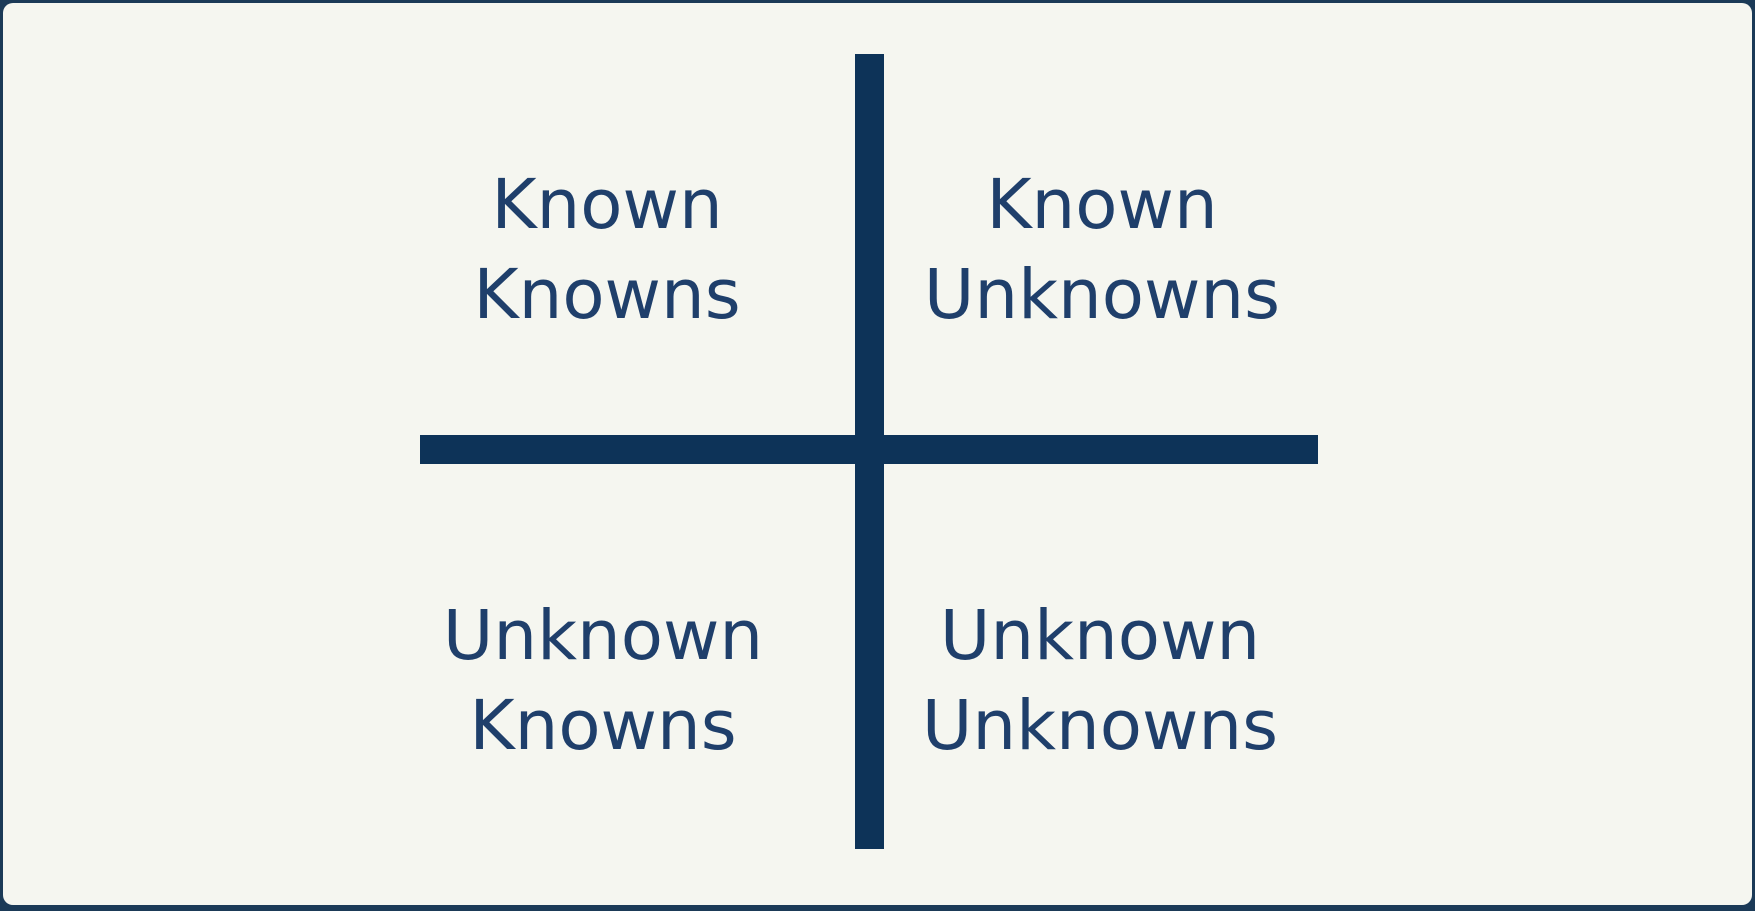 This screenshot has width=1755, height=911. I want to click on horizontal-axis, so click(869, 449).